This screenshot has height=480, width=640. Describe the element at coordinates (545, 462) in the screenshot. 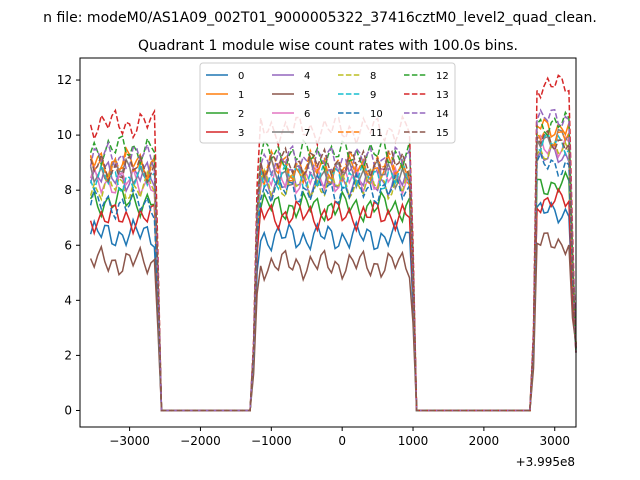

I see `x-axis-offset-label: +3.995e8` at that location.